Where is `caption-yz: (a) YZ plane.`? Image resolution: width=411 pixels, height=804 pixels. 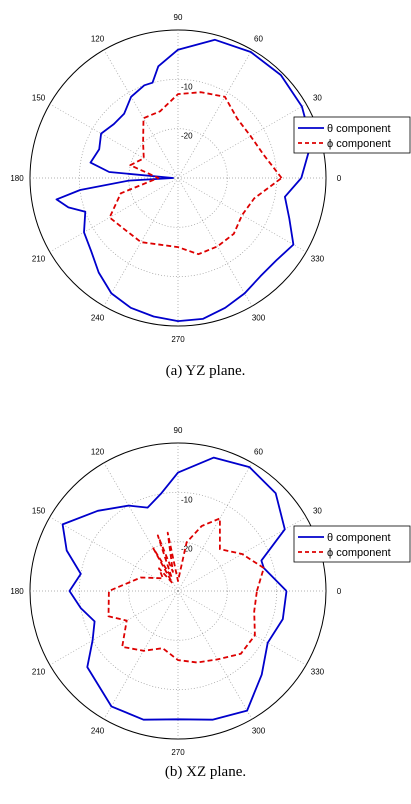 caption-yz: (a) YZ plane. is located at coordinates (205, 371).